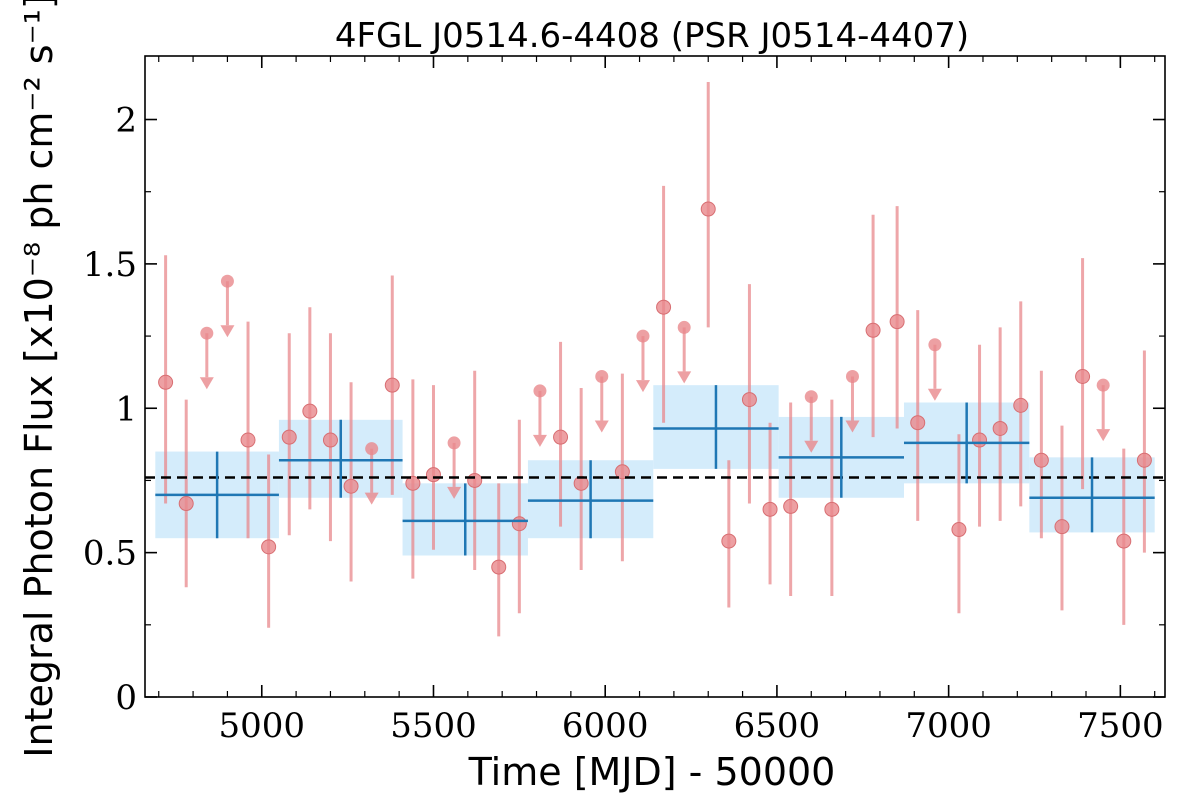 The width and height of the screenshot is (1200, 800). What do you see at coordinates (605, 726) in the screenshot?
I see `x-tick-label: 6000` at bounding box center [605, 726].